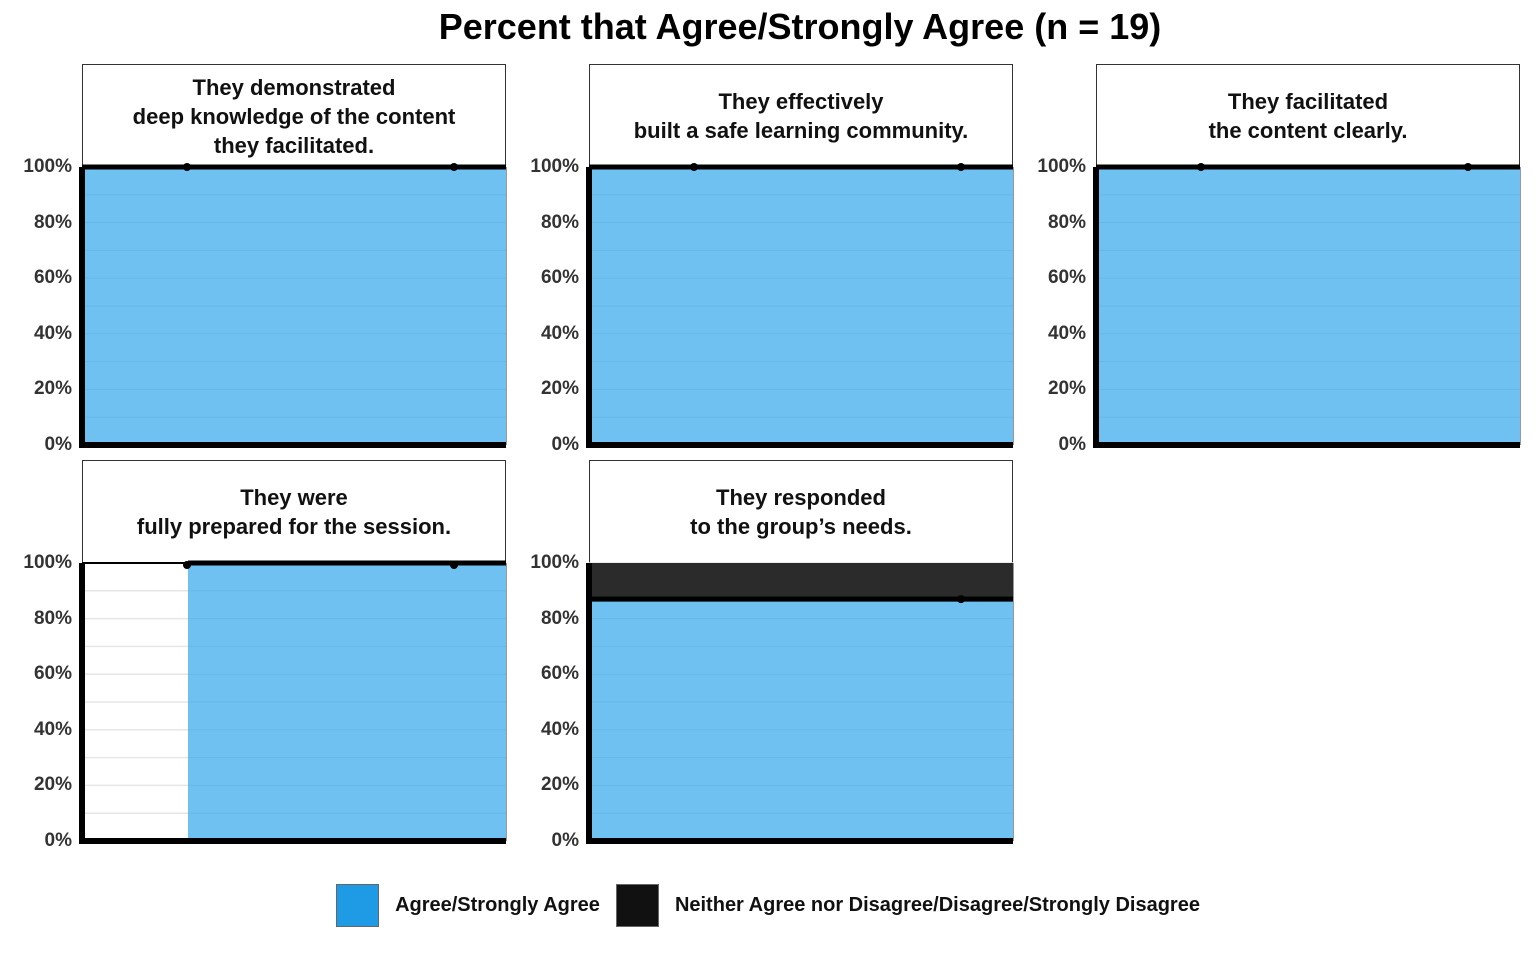 This screenshot has height=960, width=1536. Describe the element at coordinates (801, 130) in the screenshot. I see `facet-title-line: built a safe learning community.` at that location.